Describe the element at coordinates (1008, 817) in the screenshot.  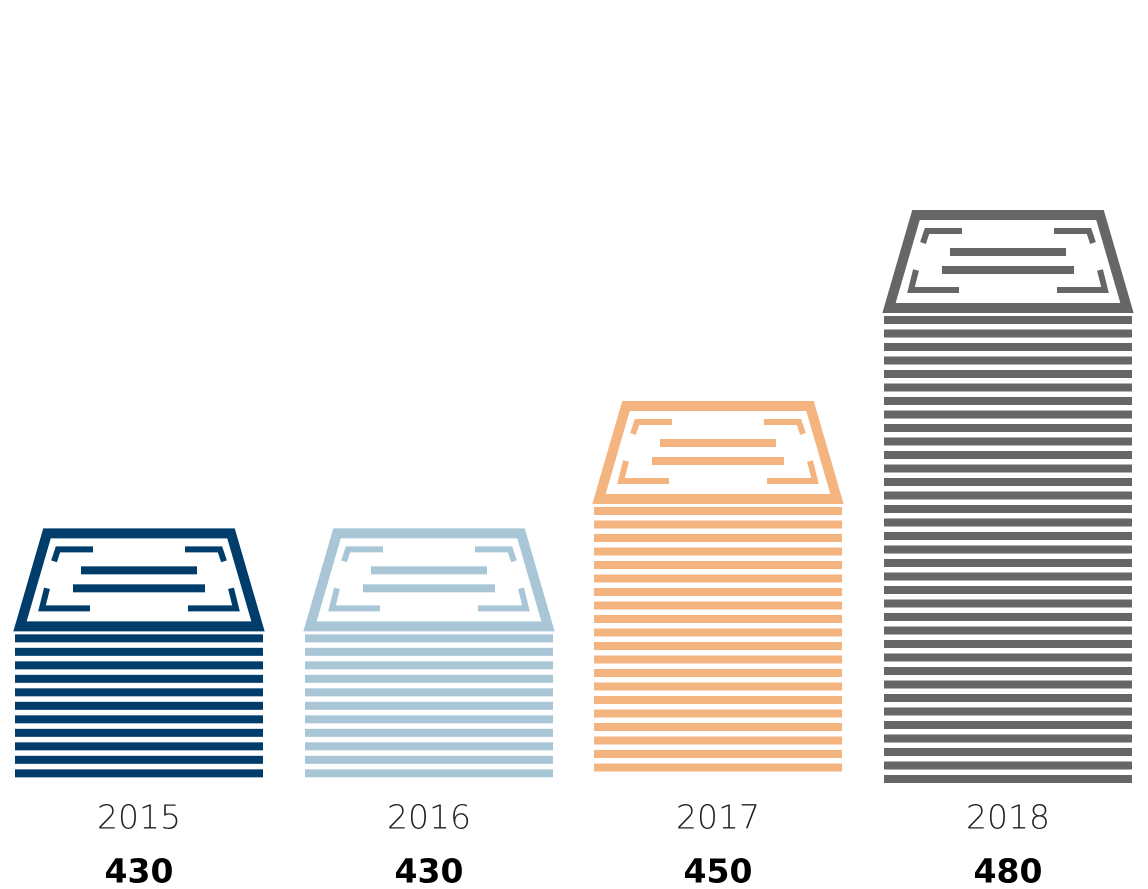
I see `x-tick-label: 2018` at that location.